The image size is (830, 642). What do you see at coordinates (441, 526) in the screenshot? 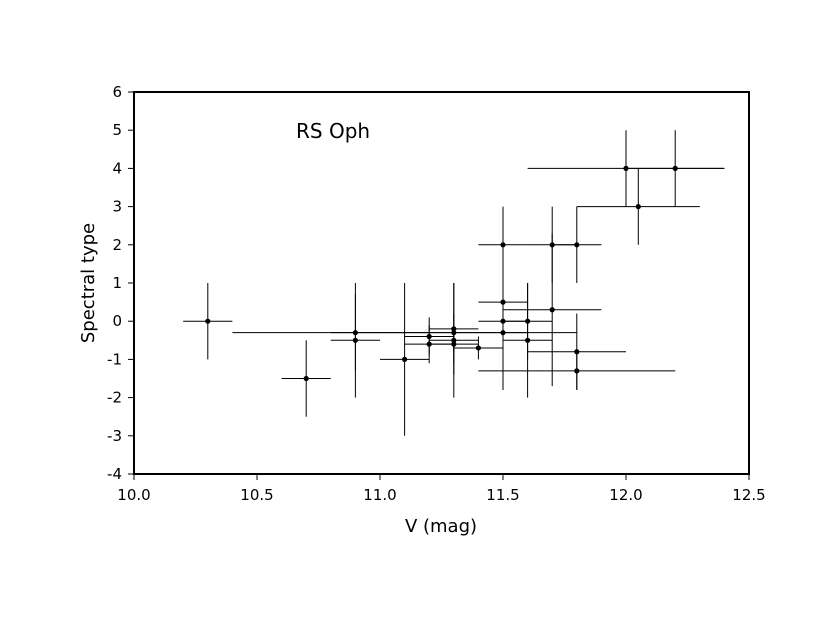
I see `x-axis-title: V (mag)` at bounding box center [441, 526].